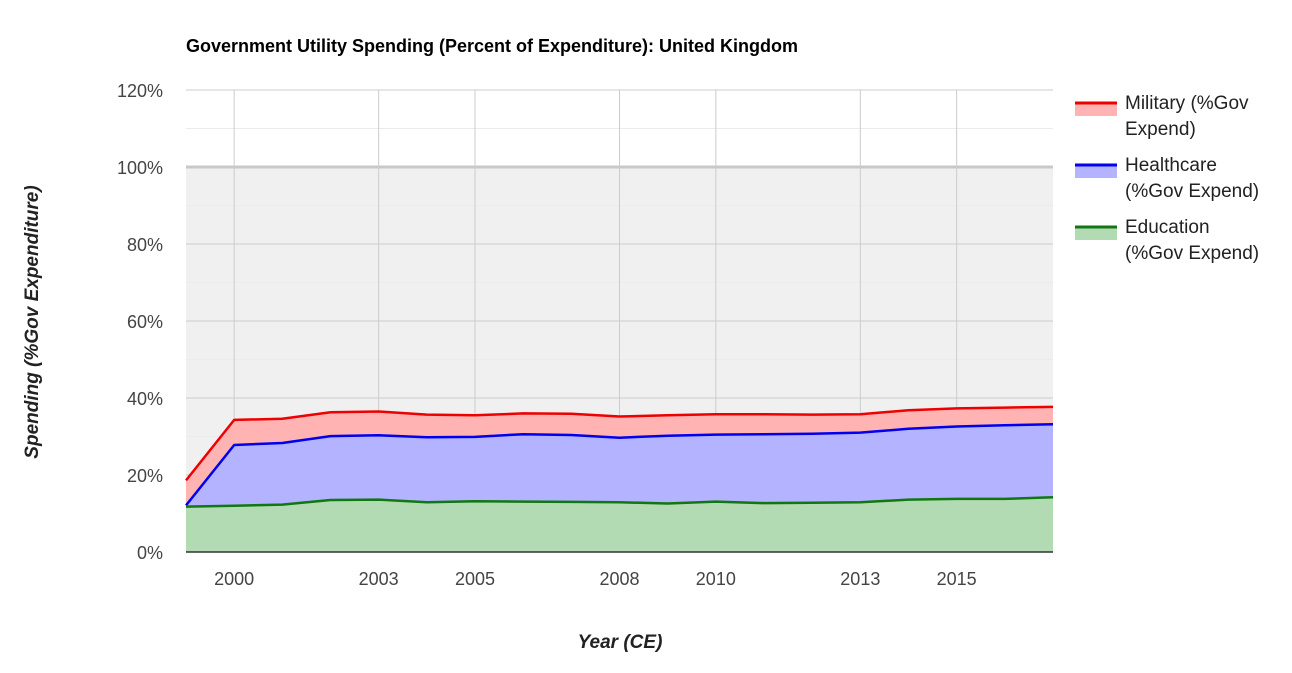  Describe the element at coordinates (140, 168) in the screenshot. I see `y-tick-label: 100%` at that location.